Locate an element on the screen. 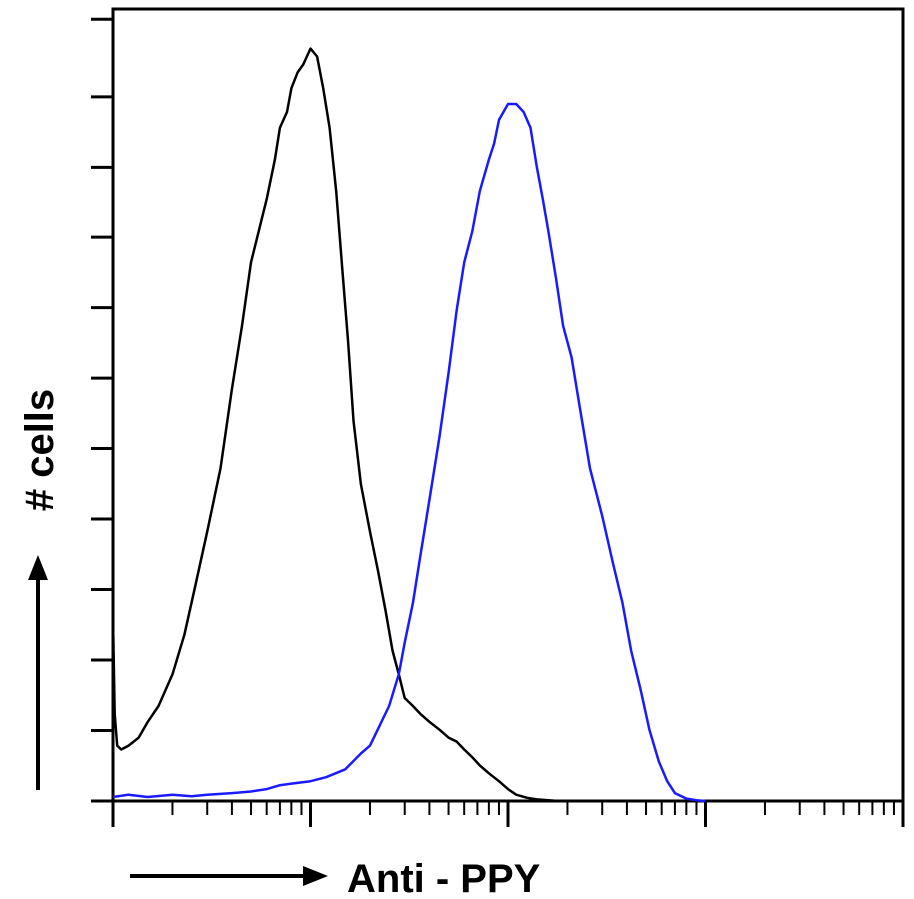  y-axis-label: # cells is located at coordinates (40, 450).